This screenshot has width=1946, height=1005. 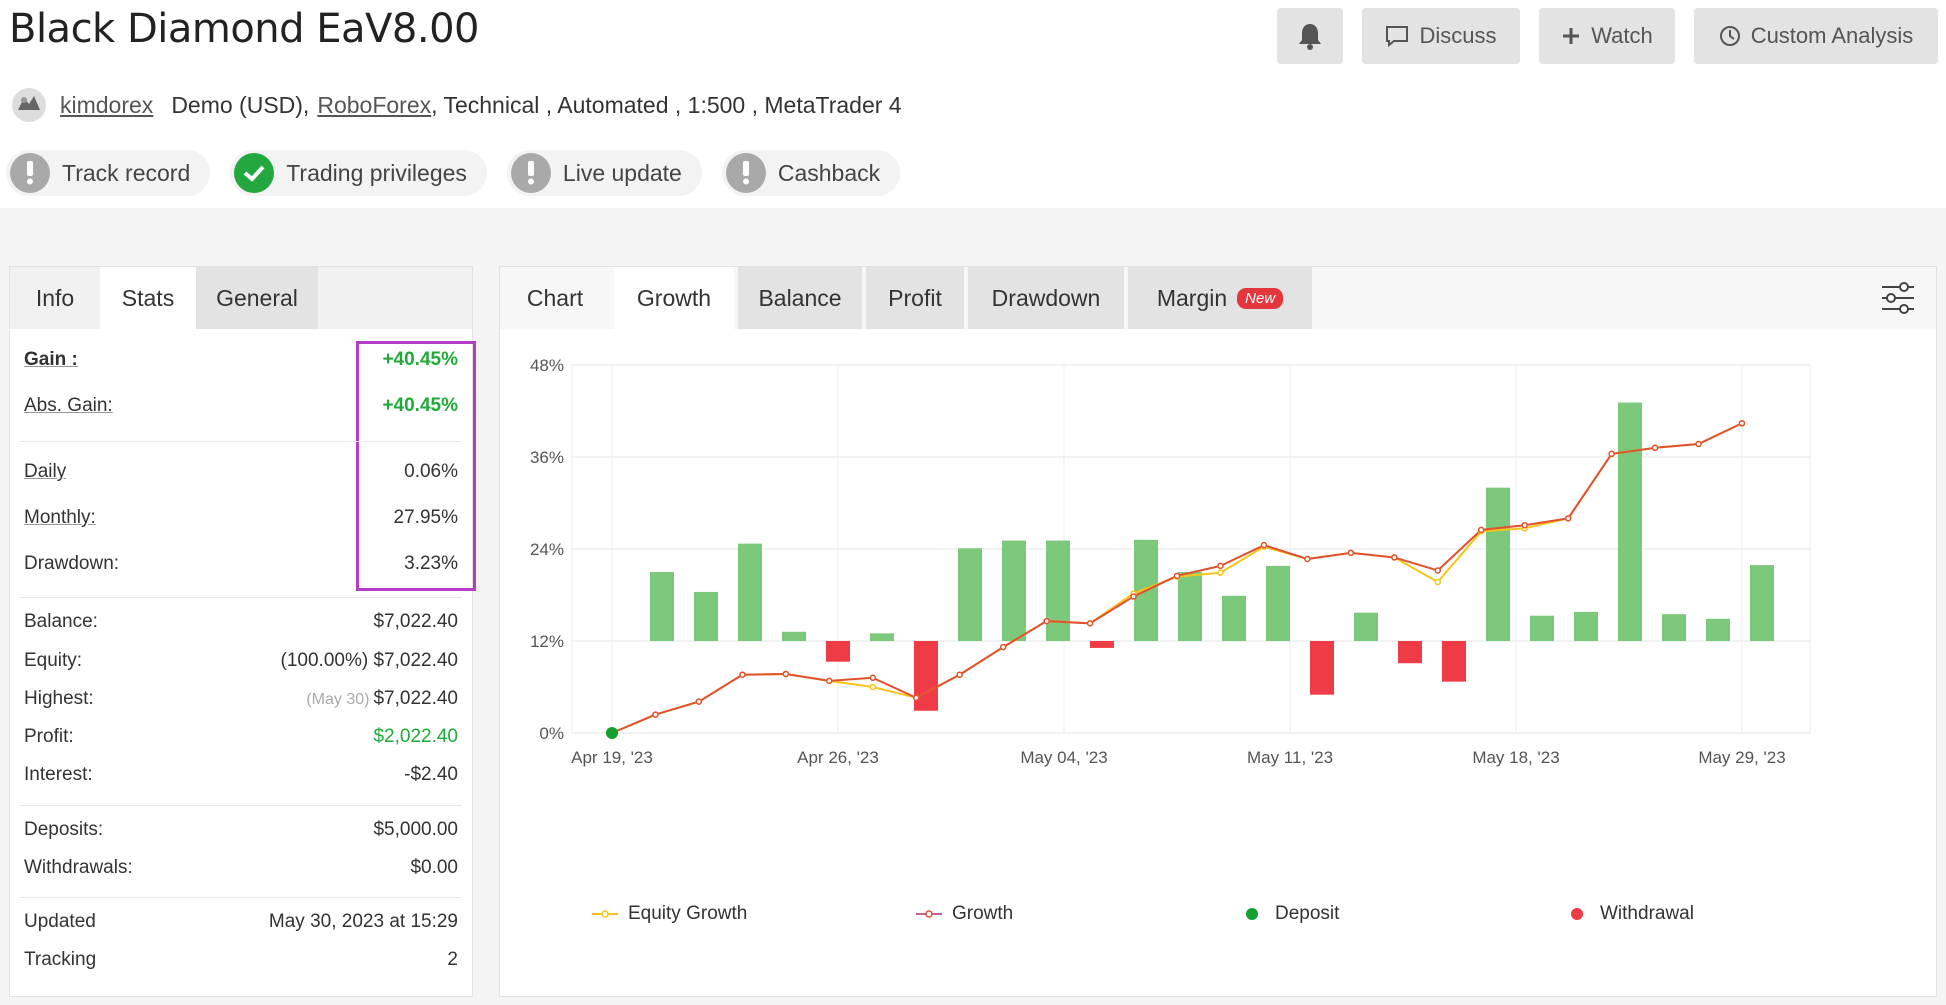 I want to click on x-tick-label: Apr 26, '23, so click(x=838, y=757).